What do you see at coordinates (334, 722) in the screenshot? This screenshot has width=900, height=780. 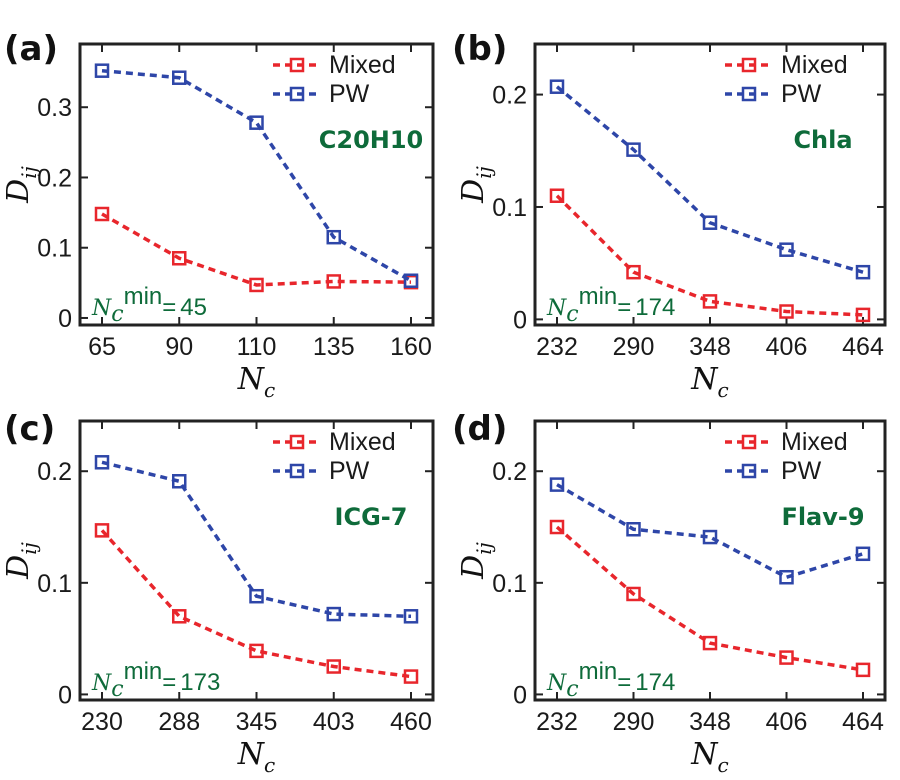 I see `x-tick-label: 403` at bounding box center [334, 722].